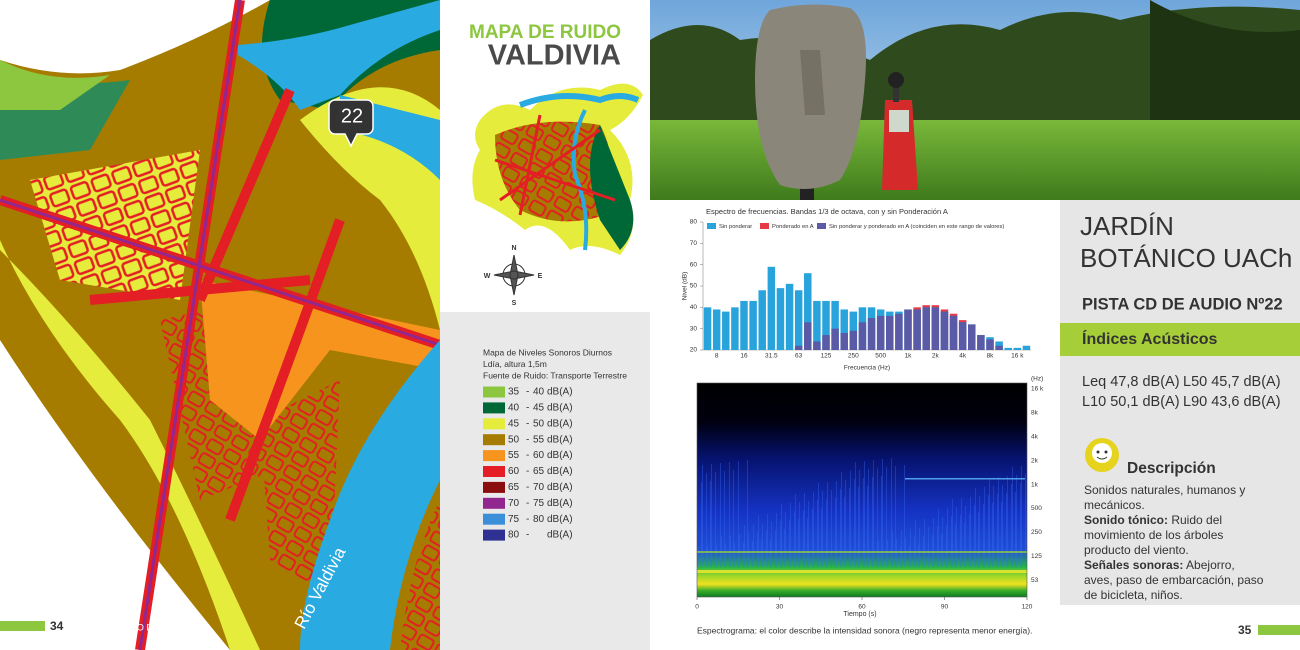 This screenshot has height=650, width=1300. I want to click on map-marker: 22, so click(352, 116).